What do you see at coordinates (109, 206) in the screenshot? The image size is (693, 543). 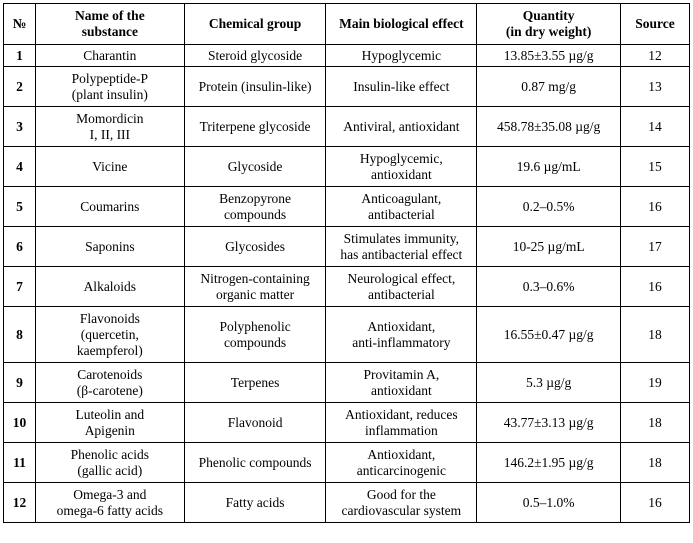 I see `substance-cell: Coumarins` at bounding box center [109, 206].